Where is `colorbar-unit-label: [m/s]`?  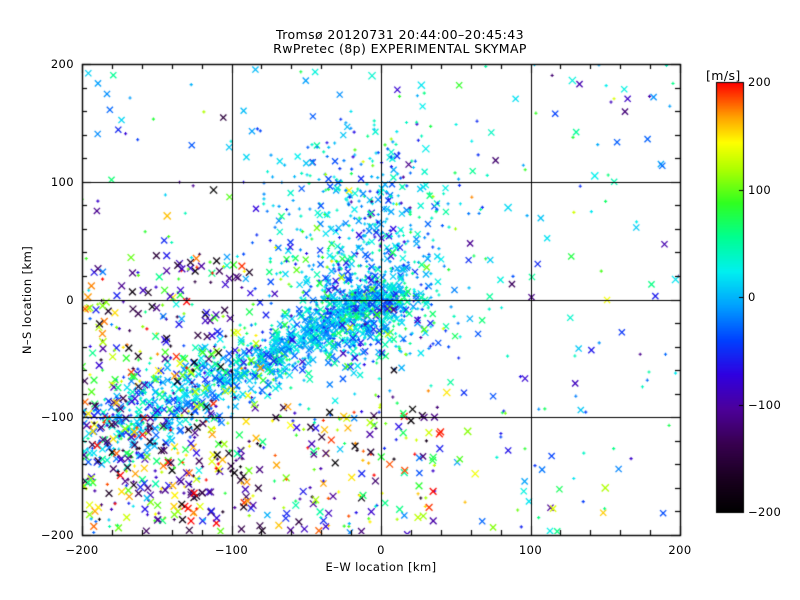 colorbar-unit-label: [m/s] is located at coordinates (723, 75).